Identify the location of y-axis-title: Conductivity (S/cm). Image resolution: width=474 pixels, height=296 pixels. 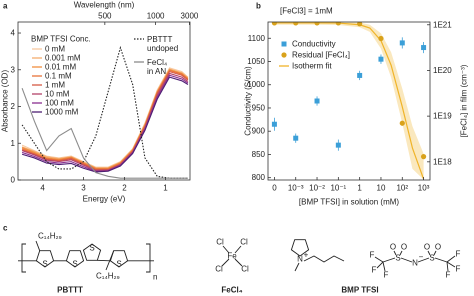
(248, 101).